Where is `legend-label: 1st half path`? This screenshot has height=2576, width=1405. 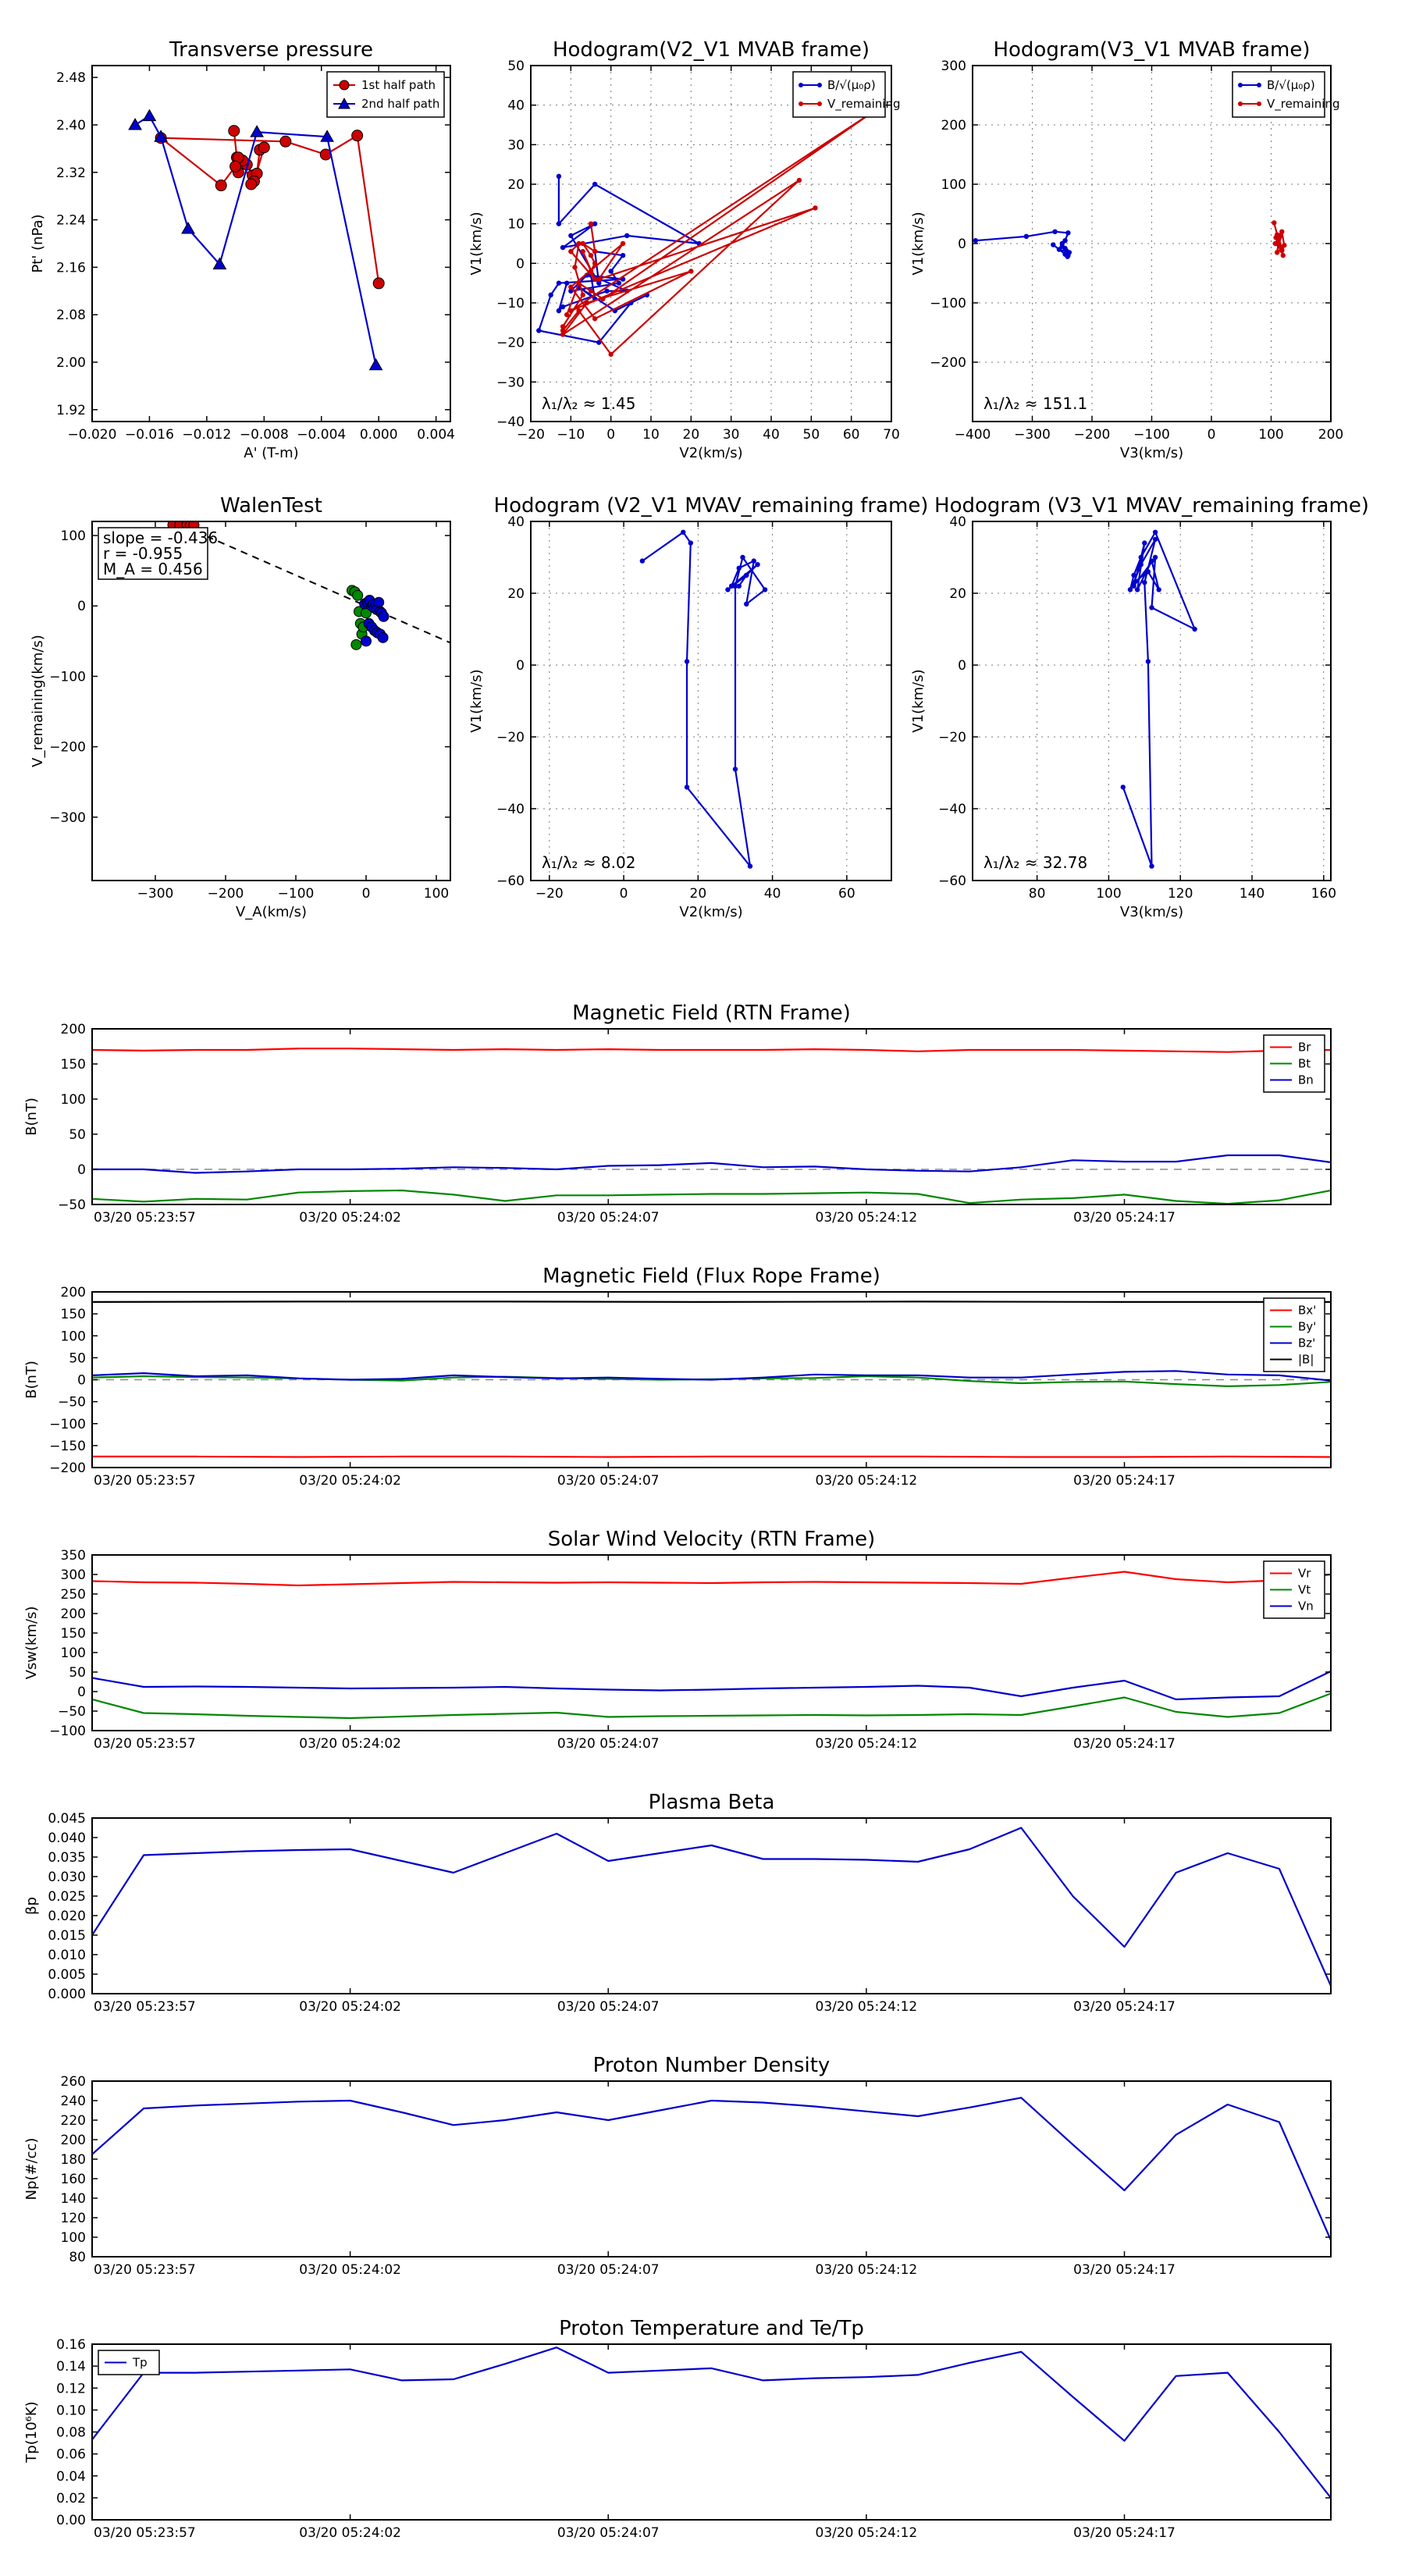
legend-label: 1st half path is located at coordinates (398, 85).